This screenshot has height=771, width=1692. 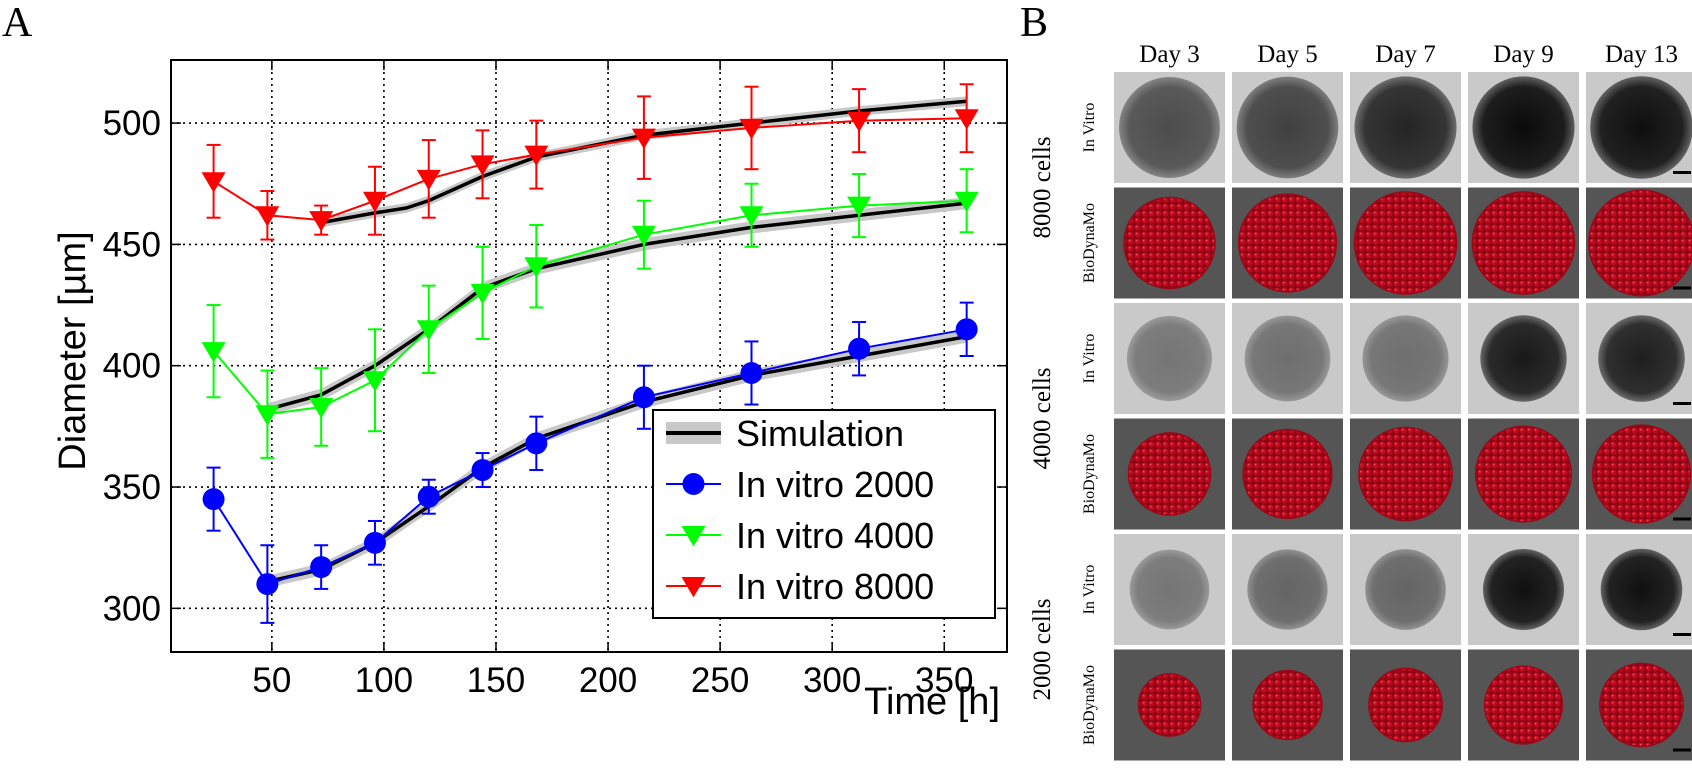 I want to click on x-tick-label: 100, so click(x=384, y=680).